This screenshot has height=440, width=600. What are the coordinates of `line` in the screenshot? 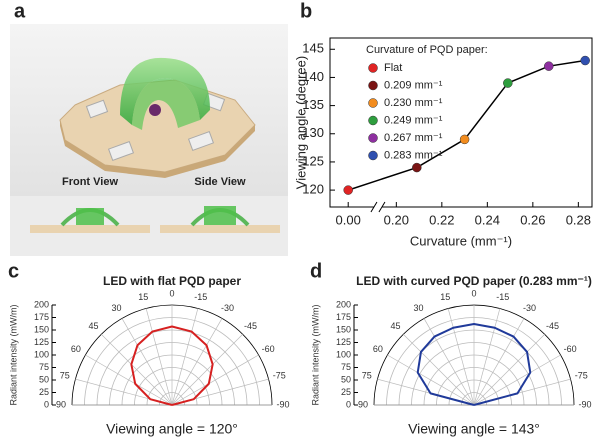 It's located at (466, 125).